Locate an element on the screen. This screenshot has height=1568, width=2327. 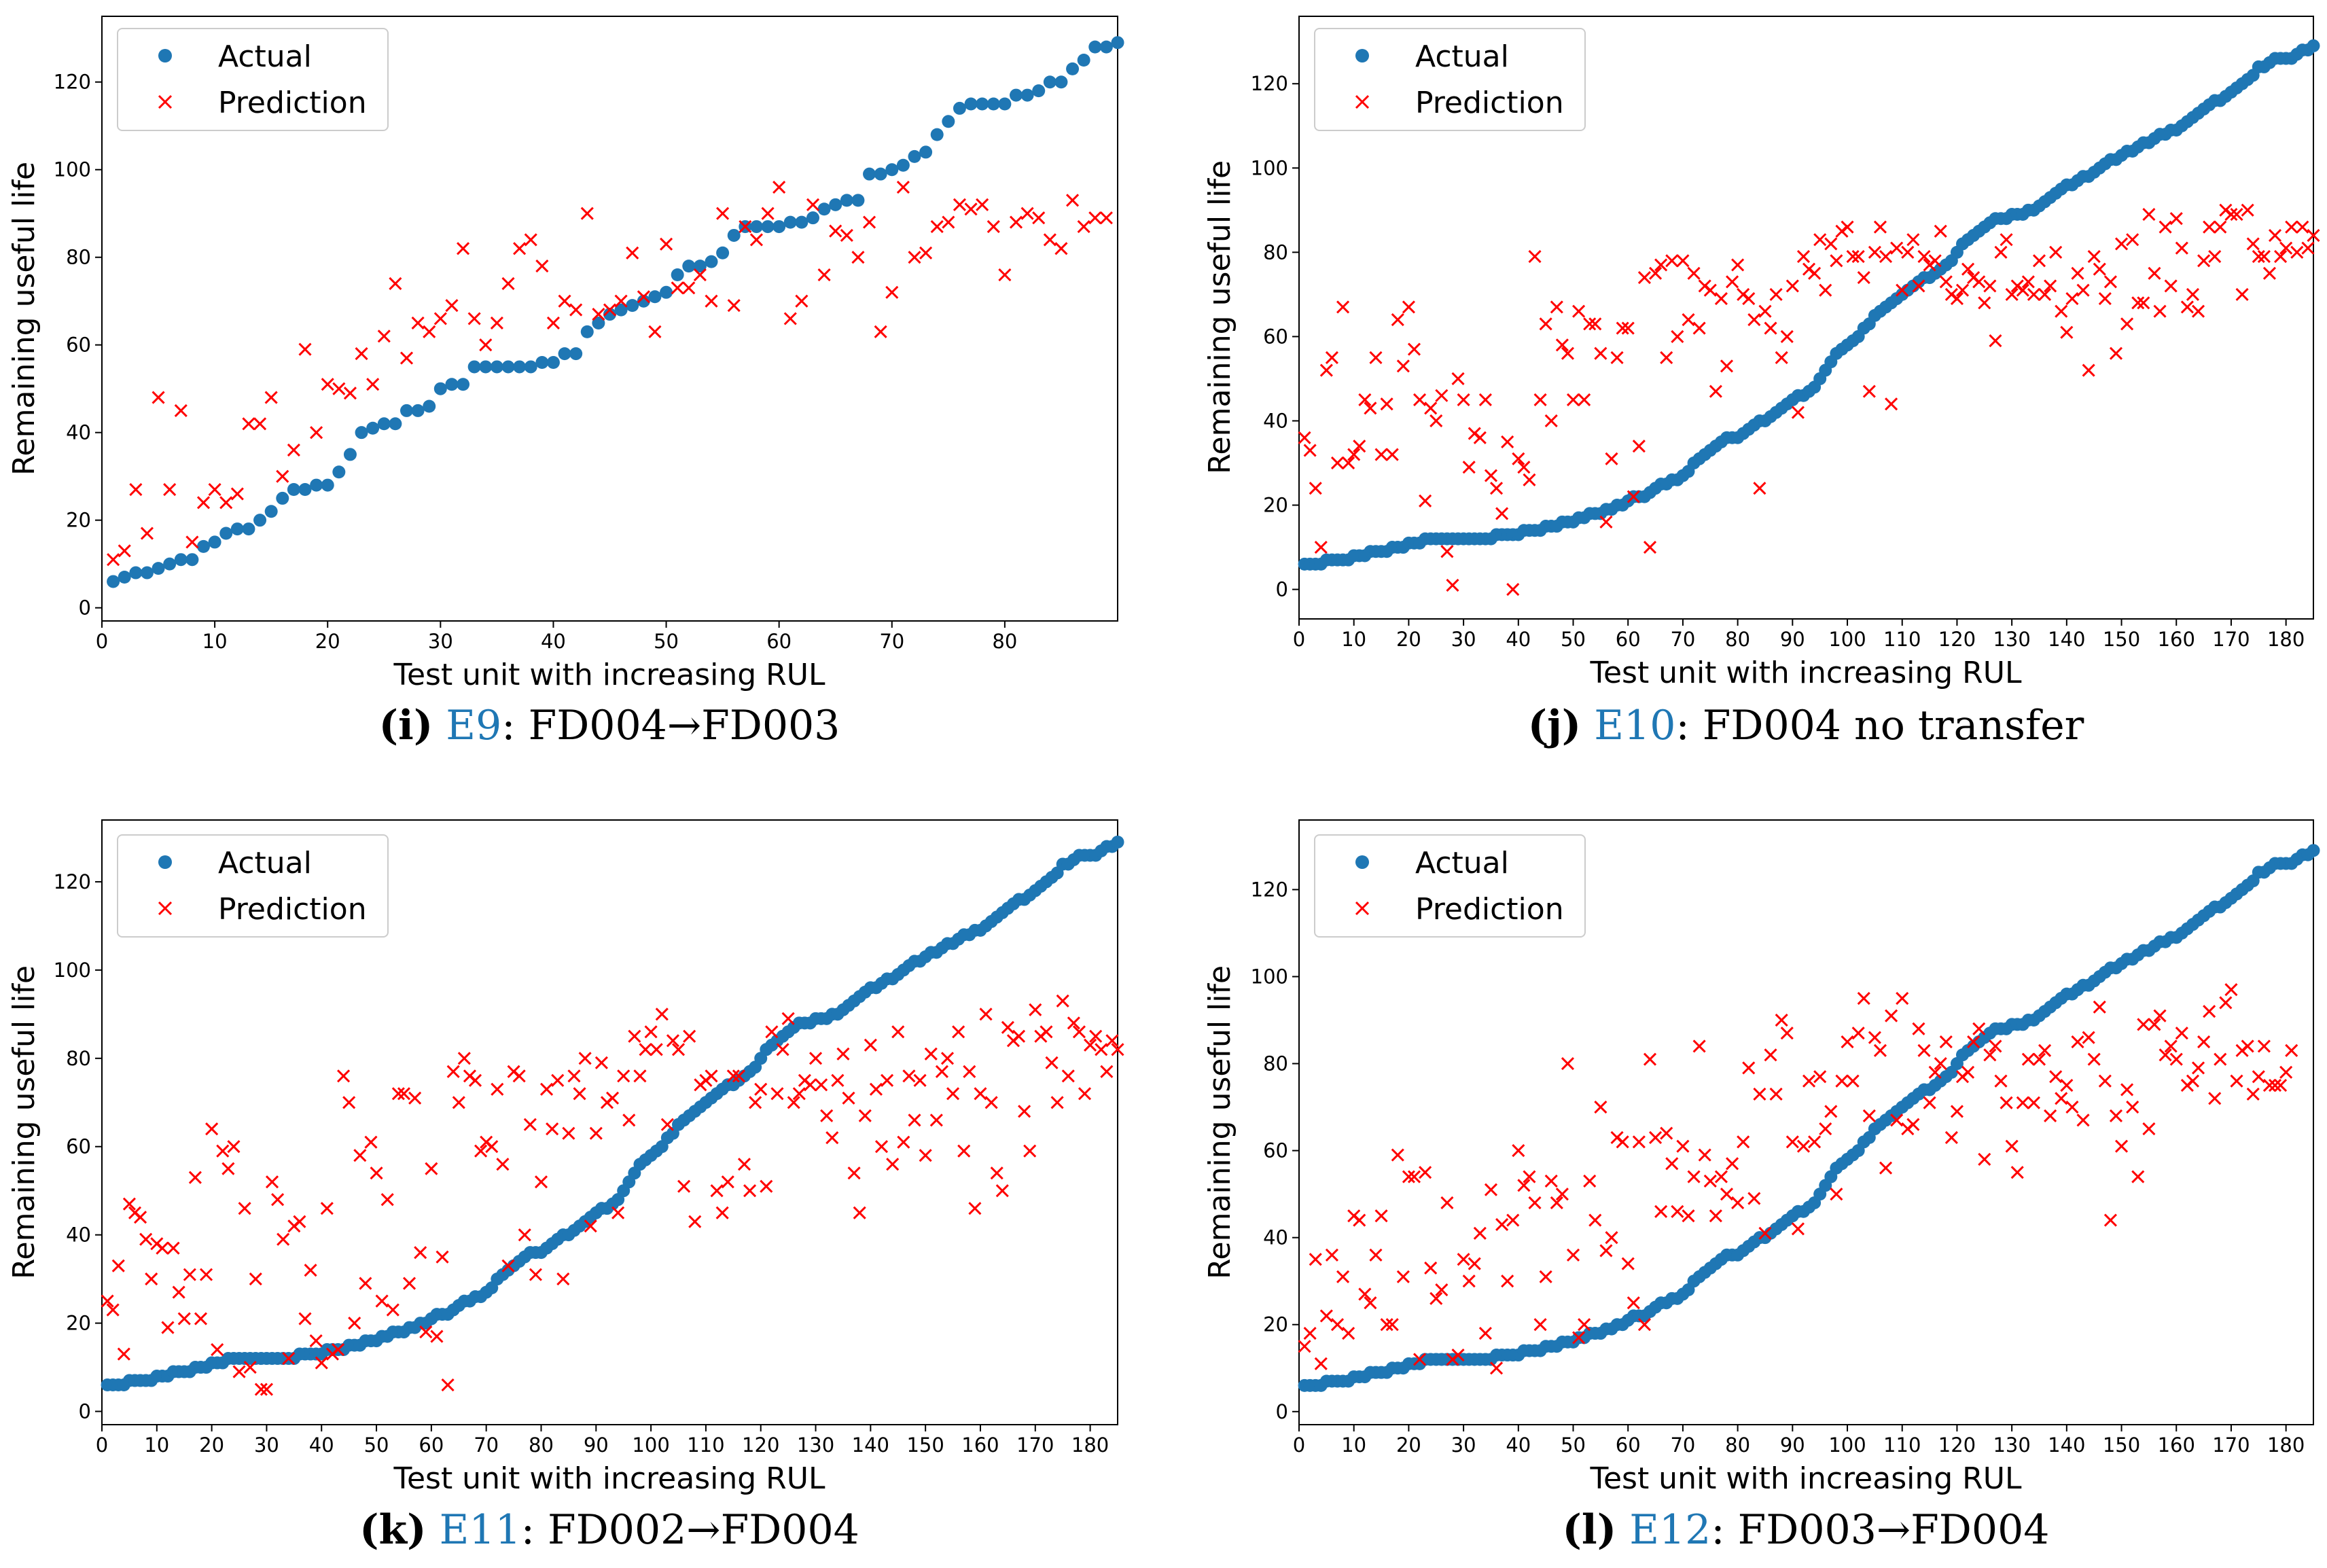
caption-experiment-link: E9 is located at coordinates (474, 725).